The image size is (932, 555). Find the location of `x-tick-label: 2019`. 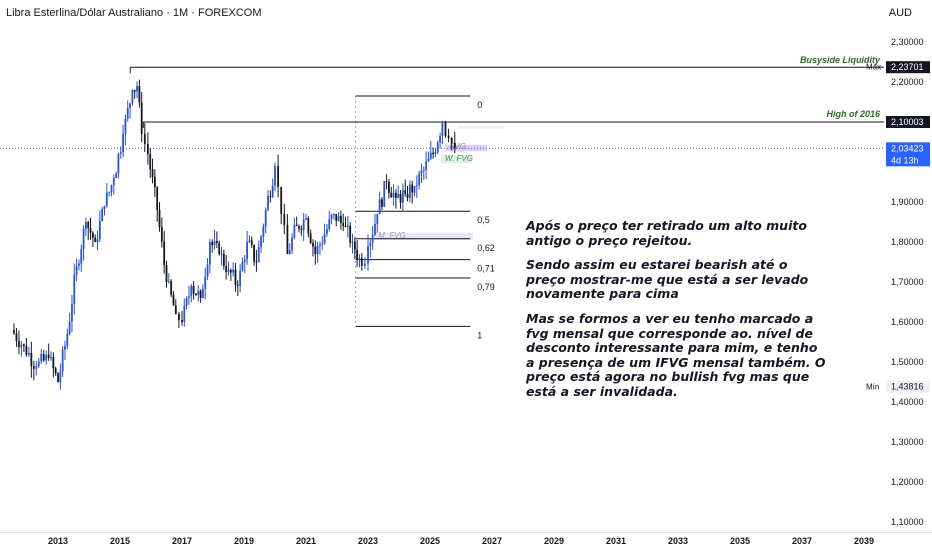

x-tick-label: 2019 is located at coordinates (244, 541).